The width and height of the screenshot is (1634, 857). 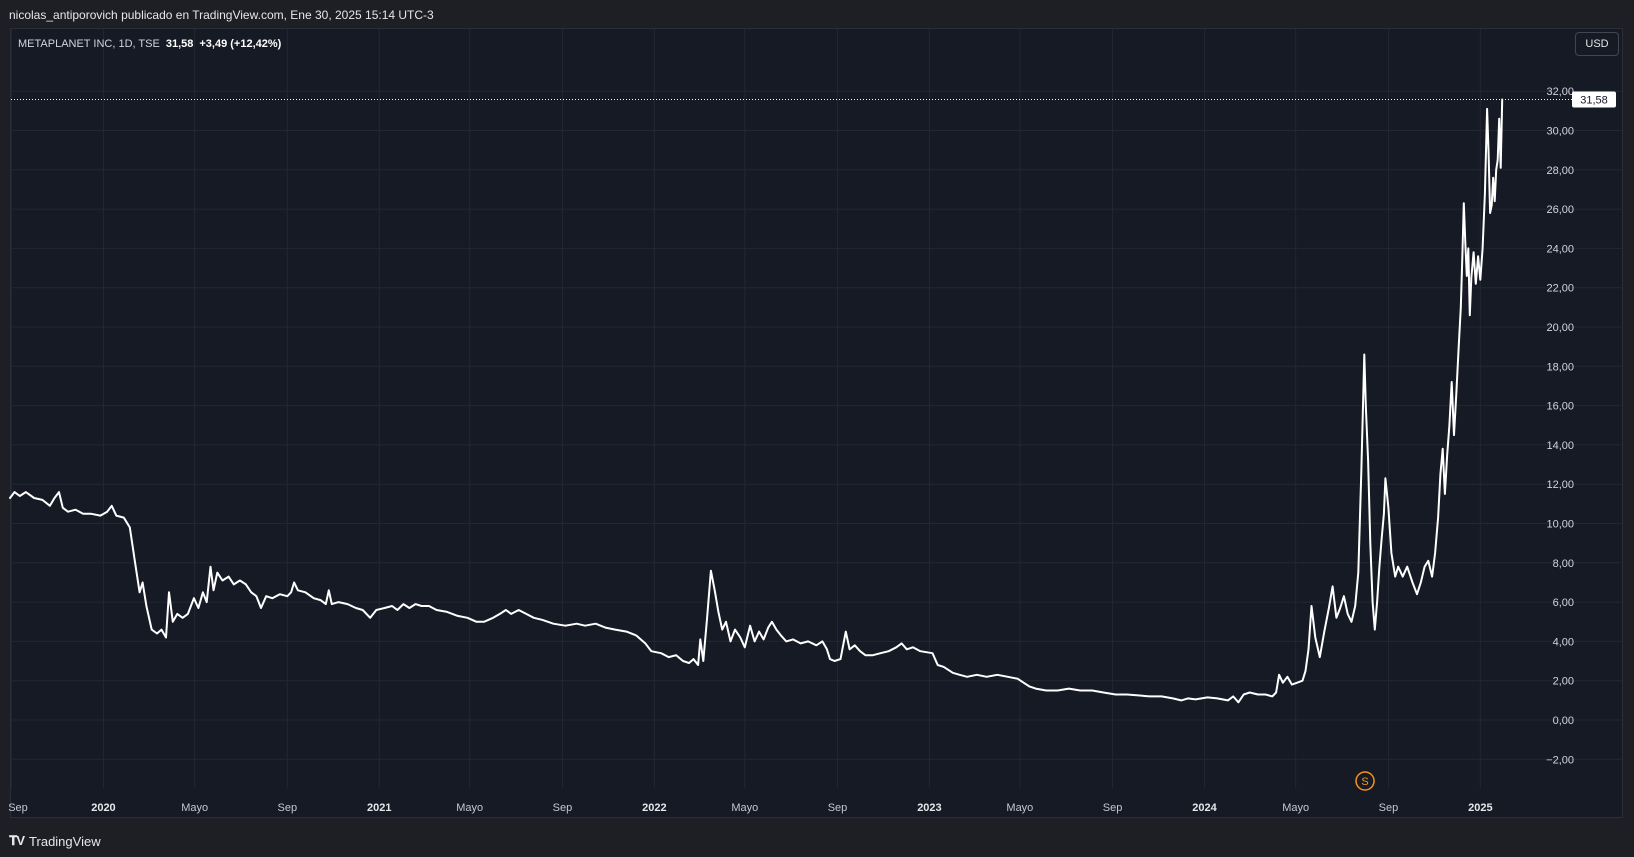 I want to click on currency-button: USD, so click(x=1597, y=44).